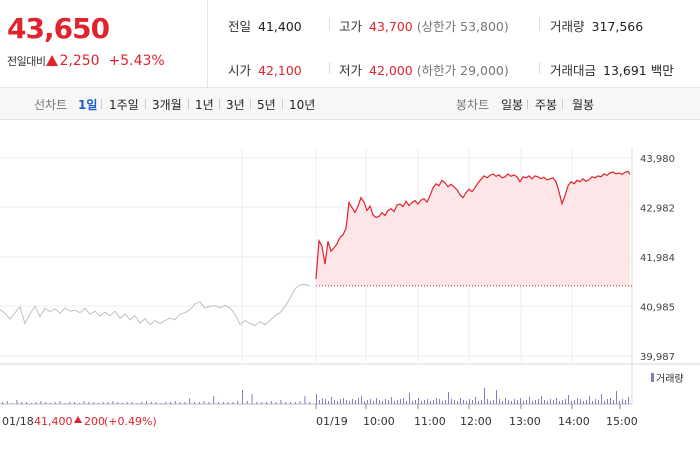  I want to click on x-label-0119: 01/19, so click(332, 421).